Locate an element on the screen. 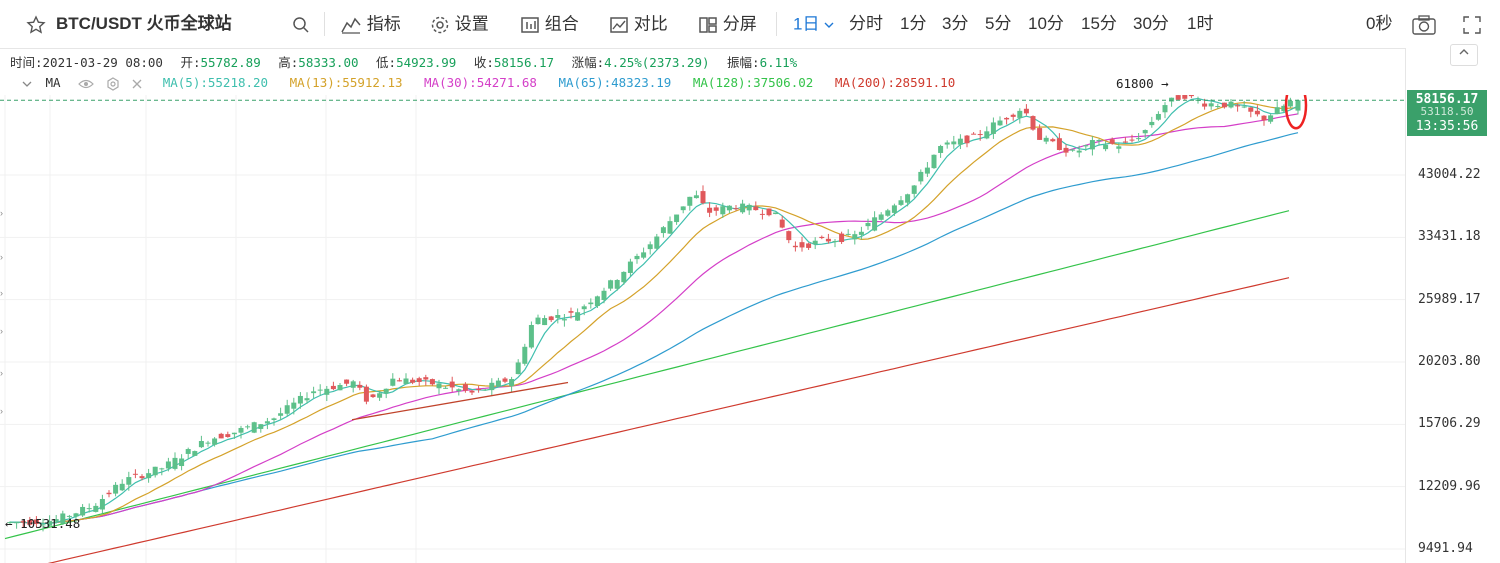  axis-top-button is located at coordinates (1464, 55).